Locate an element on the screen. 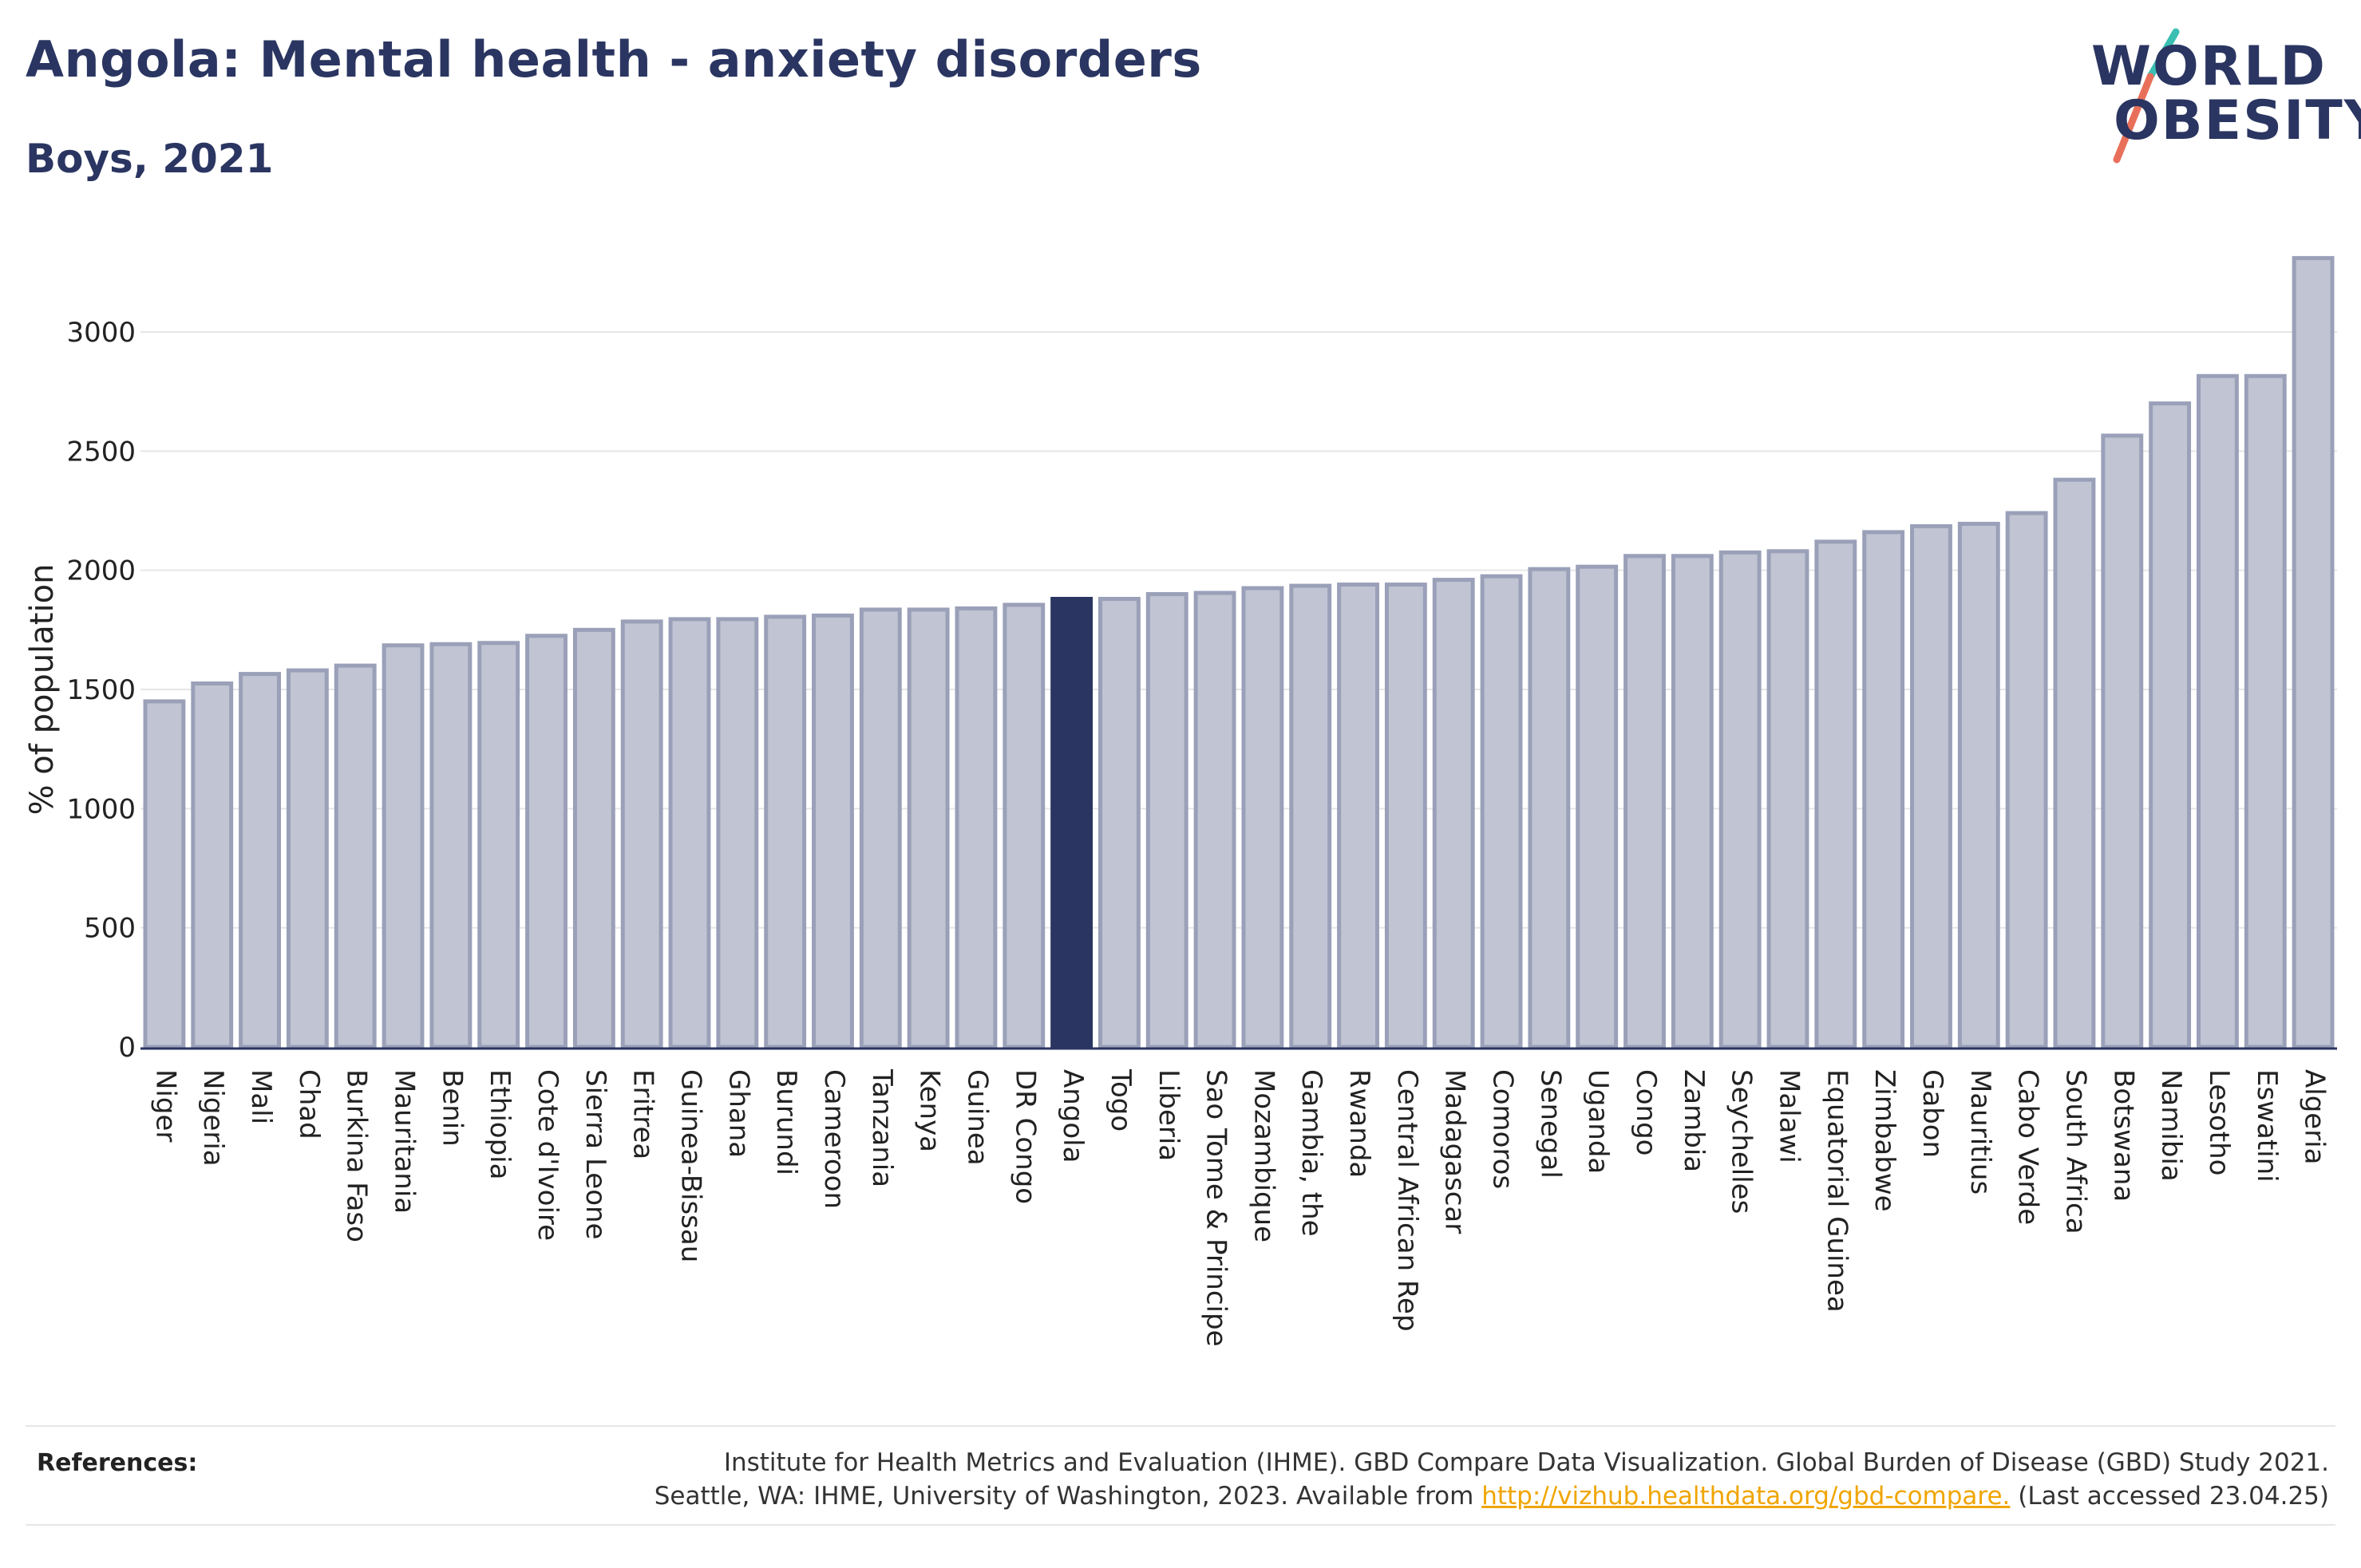  y-tick-label: 2500 is located at coordinates (101, 452).